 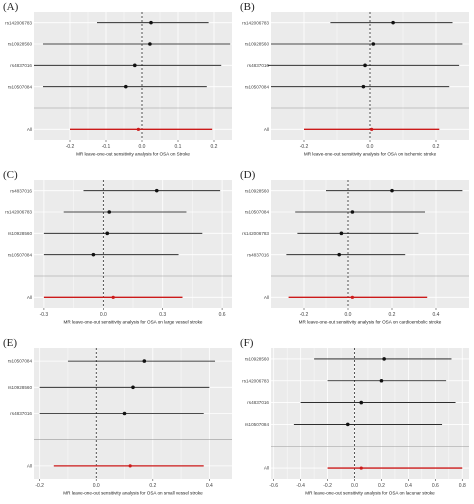 I want to click on panel-label: (E), so click(x=10, y=343).